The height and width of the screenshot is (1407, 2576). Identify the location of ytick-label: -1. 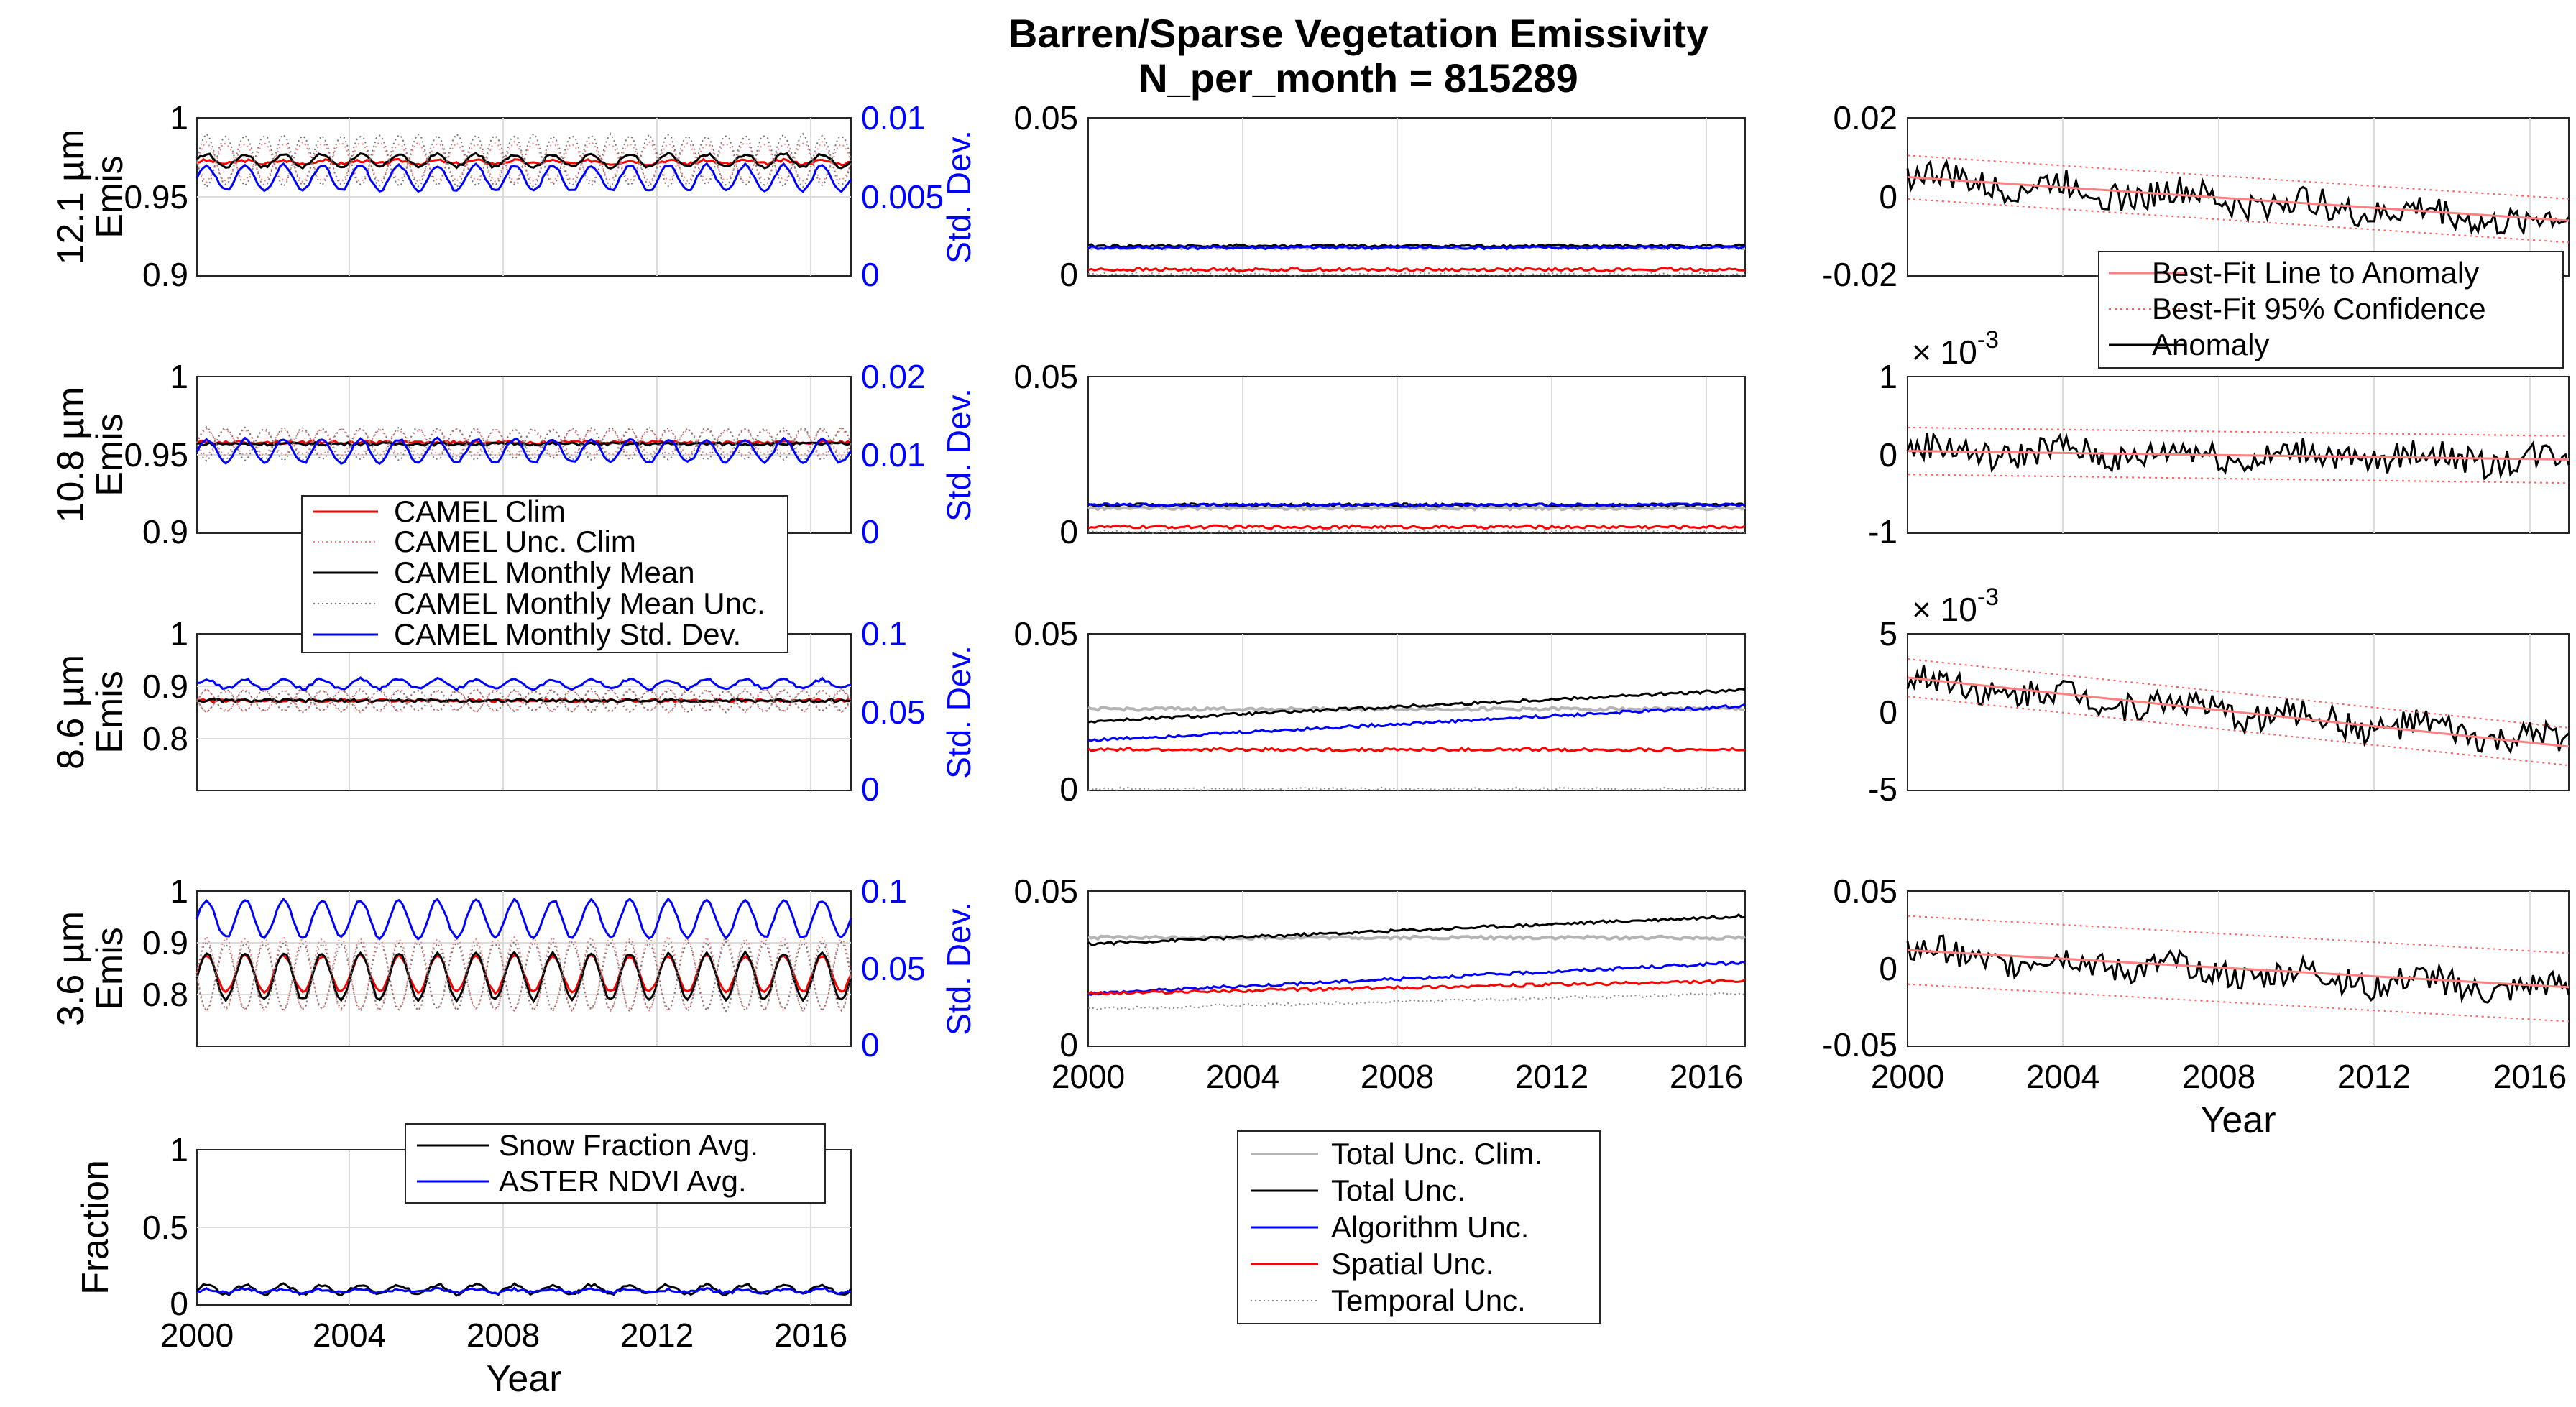
(1883, 531).